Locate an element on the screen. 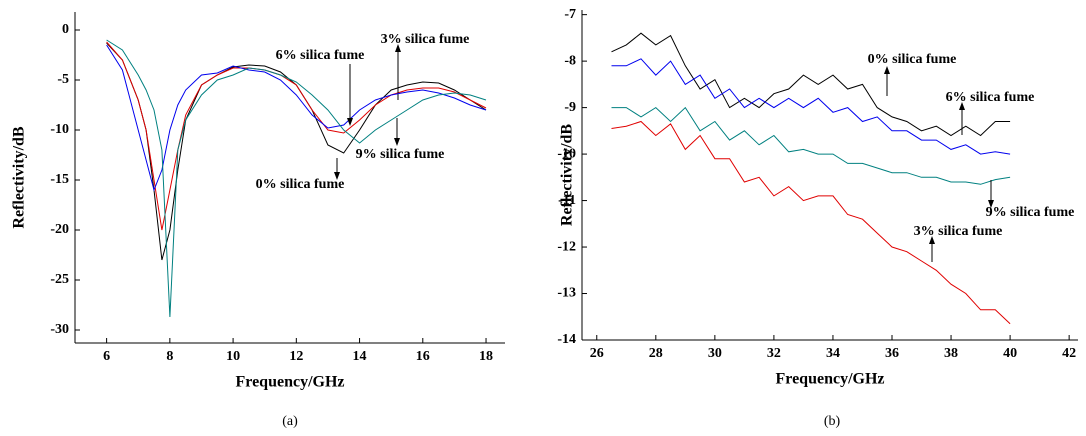 The height and width of the screenshot is (436, 1086). y-tick-label: -12 is located at coordinates (566, 246).